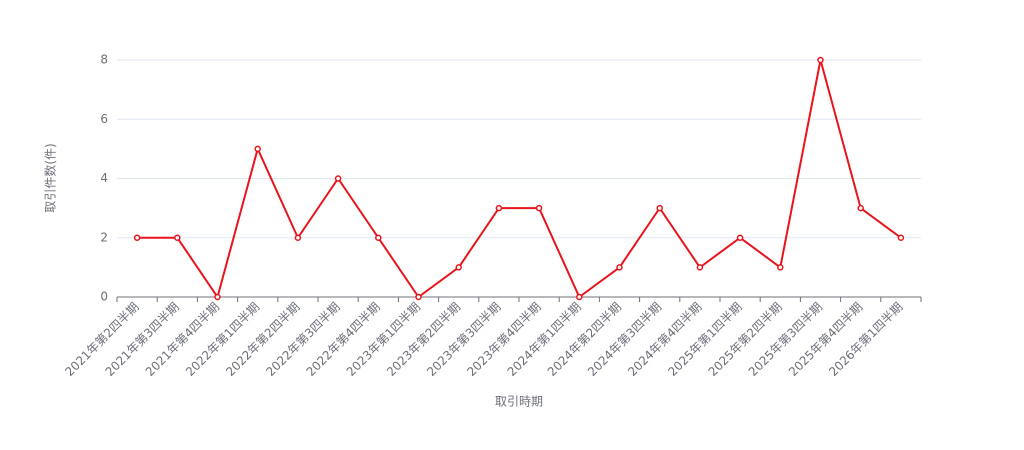 This screenshot has width=1024, height=450. Describe the element at coordinates (104, 178) in the screenshot. I see `y-tick-label: 4` at that location.